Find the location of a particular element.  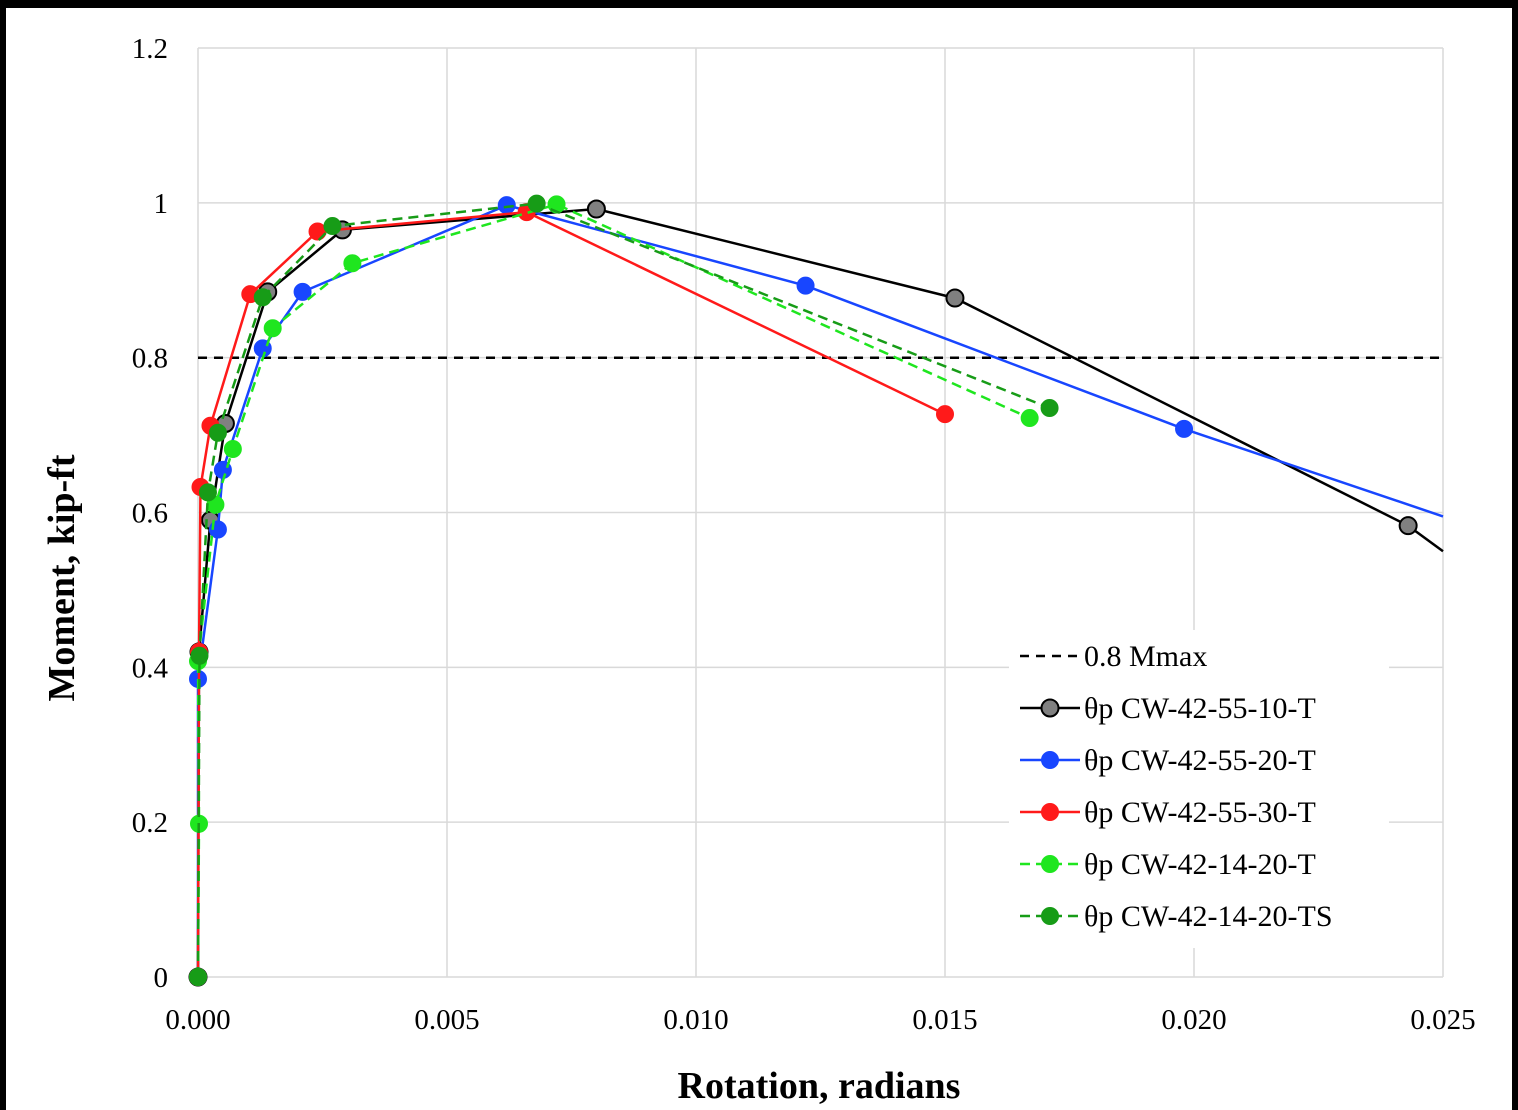

x-tick-label: 0.025 is located at coordinates (1442, 1020).